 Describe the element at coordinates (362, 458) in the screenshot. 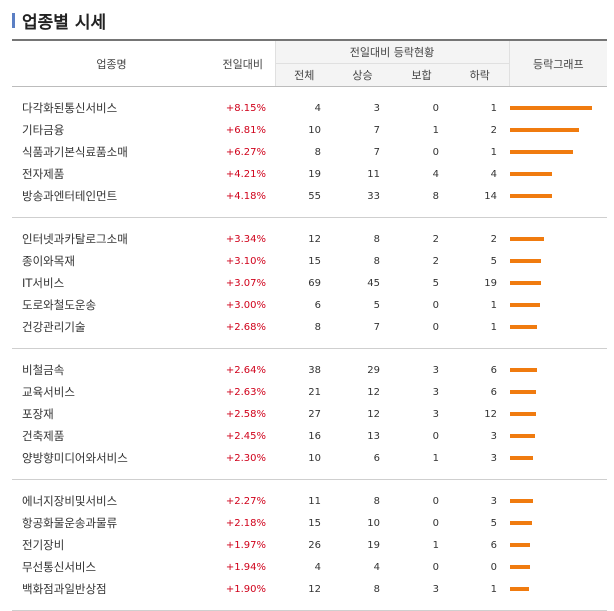

I see `count-up: 6` at that location.